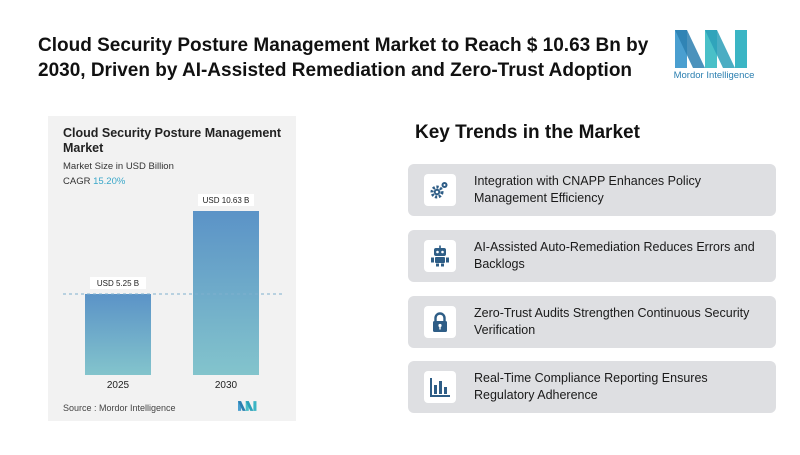  Describe the element at coordinates (440, 322) in the screenshot. I see `lock-icon` at that location.